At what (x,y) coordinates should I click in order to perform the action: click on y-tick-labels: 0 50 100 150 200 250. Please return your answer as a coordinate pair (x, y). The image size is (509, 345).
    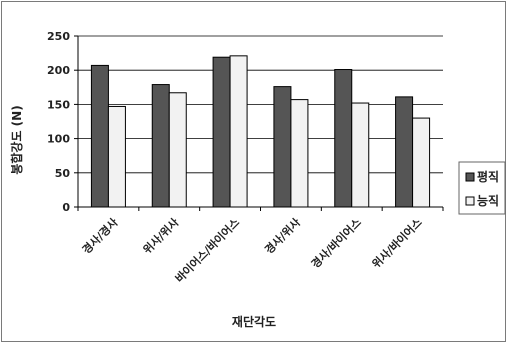
    Looking at the image, I should click on (58, 122).